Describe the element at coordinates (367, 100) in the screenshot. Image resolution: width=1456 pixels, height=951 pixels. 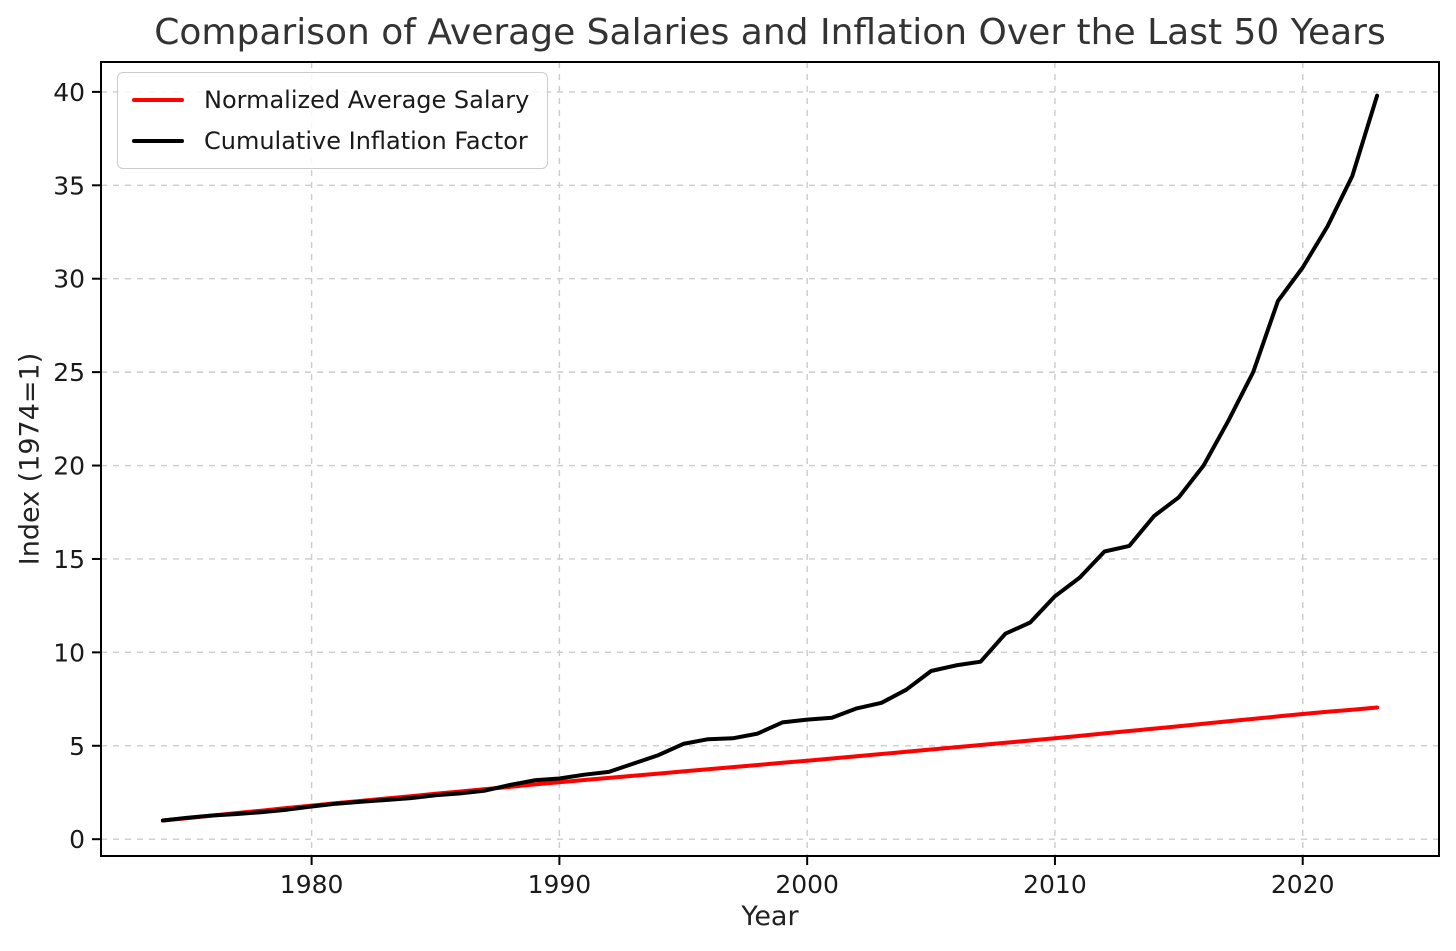
I see `legend-label-salary: Normalized Average Salary` at that location.